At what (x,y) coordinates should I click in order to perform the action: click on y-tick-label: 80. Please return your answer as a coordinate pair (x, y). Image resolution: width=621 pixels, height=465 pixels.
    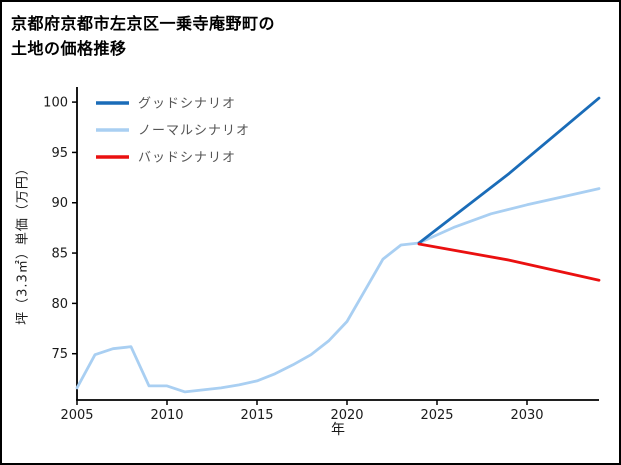
    Looking at the image, I should click on (59, 304).